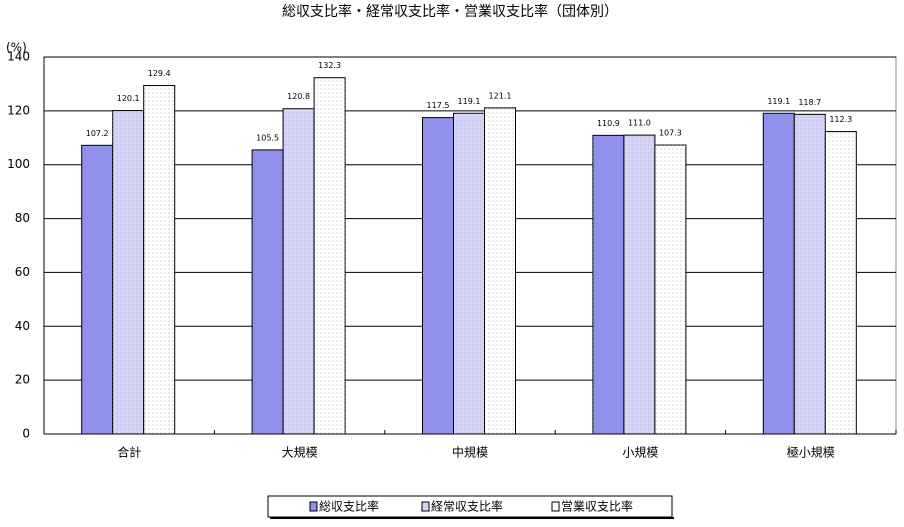 Image resolution: width=904 pixels, height=527 pixels. I want to click on y-tick-label: 60, so click(22, 272).